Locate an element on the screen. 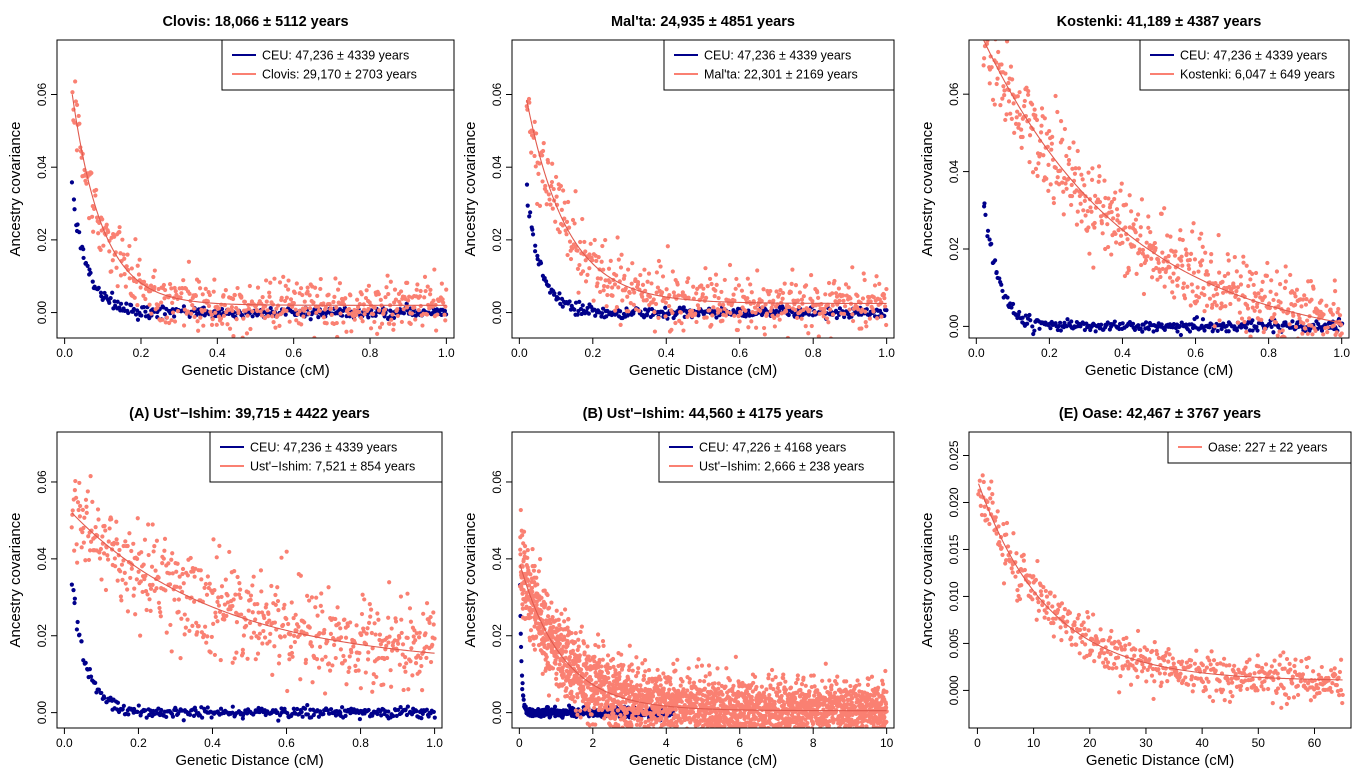 This screenshot has height=777, width=1353. y-tick-label: 0.00 is located at coordinates (42, 713).